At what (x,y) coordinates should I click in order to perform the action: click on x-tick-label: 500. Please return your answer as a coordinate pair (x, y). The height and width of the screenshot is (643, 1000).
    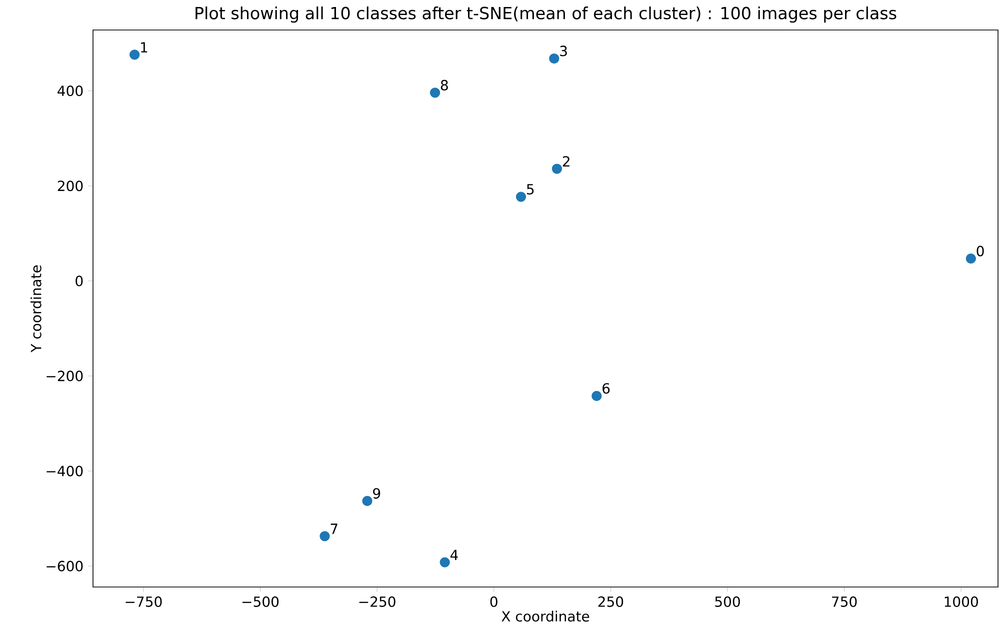
    Looking at the image, I should click on (727, 601).